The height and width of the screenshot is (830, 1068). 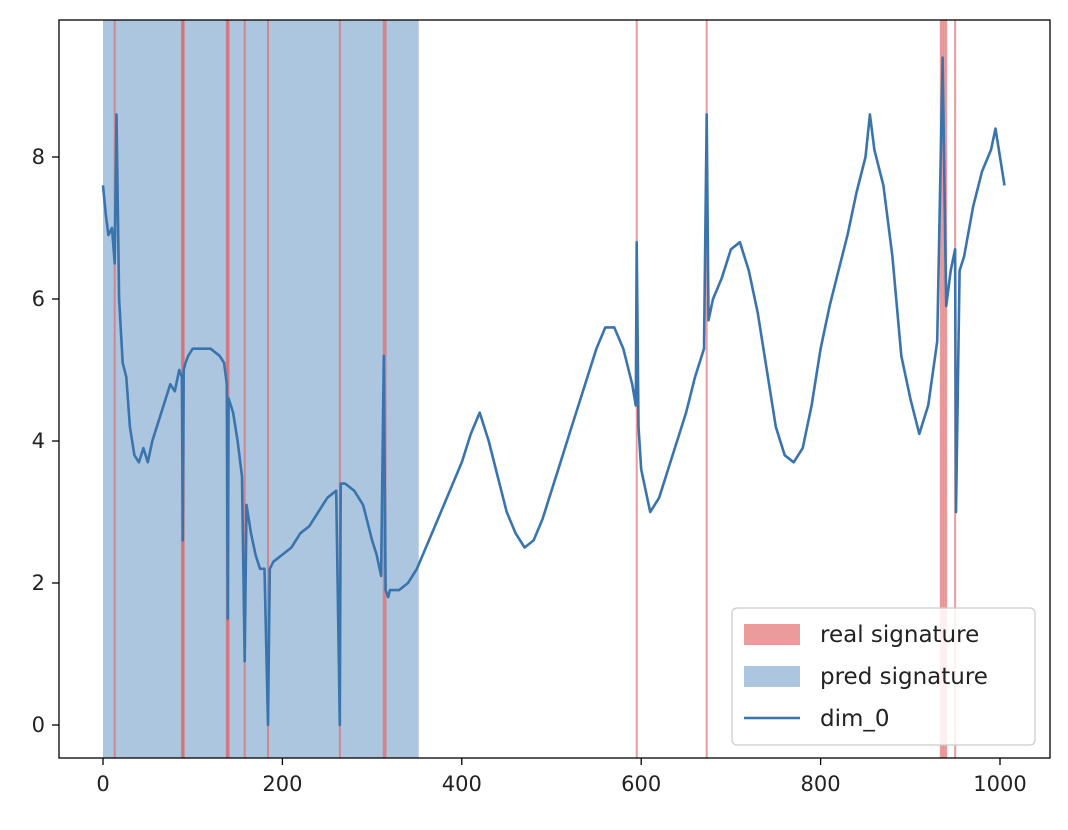 What do you see at coordinates (45, 441) in the screenshot?
I see `y-axis: 0 2 4 6 8` at bounding box center [45, 441].